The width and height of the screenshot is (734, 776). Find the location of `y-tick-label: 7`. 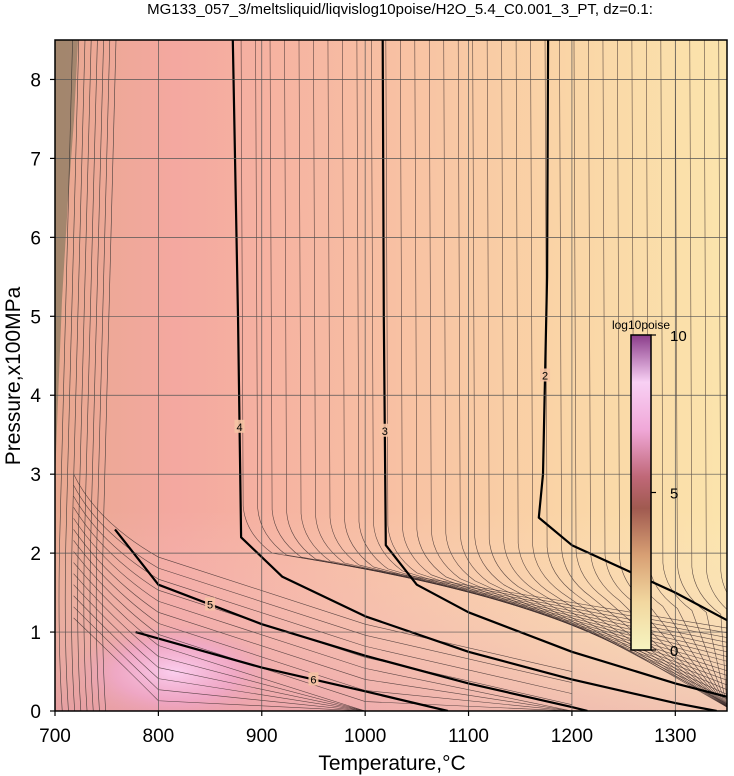

y-tick-label: 7 is located at coordinates (35, 159).